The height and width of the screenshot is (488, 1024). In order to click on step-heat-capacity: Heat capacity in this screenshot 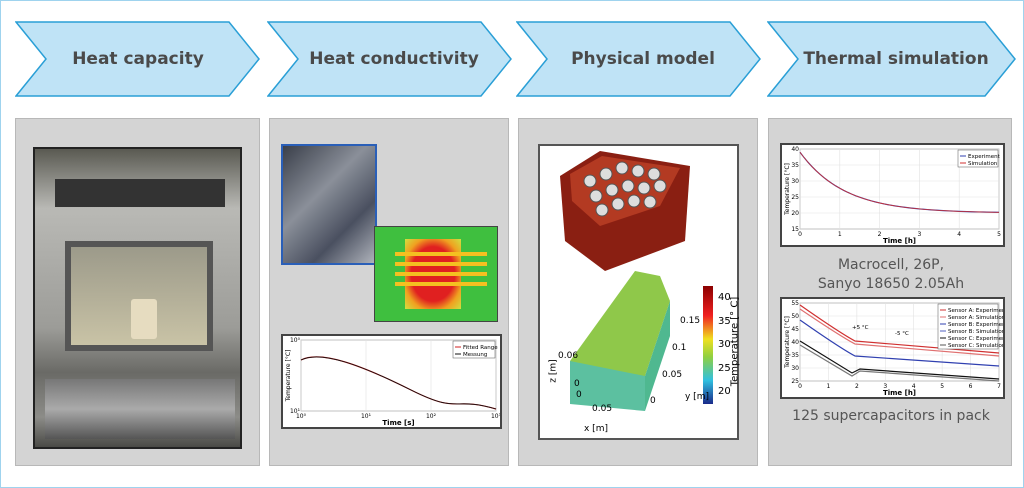, I will do `click(138, 59)`.